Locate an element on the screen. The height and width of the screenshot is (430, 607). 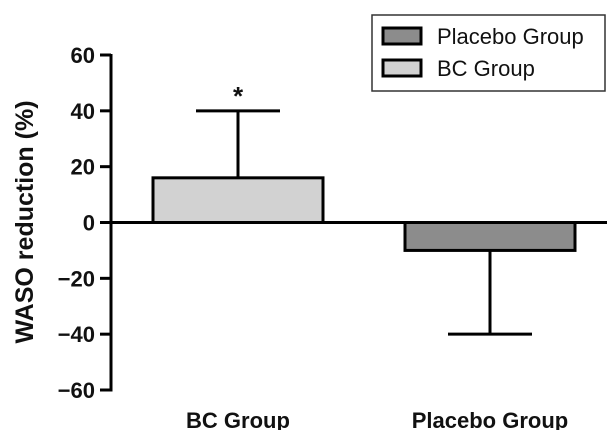
y-tick-label: −20 is located at coordinates (76, 278).